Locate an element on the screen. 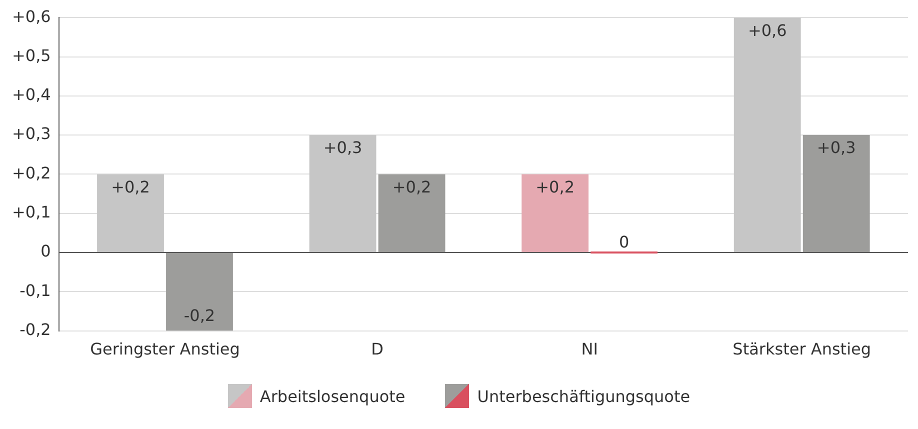  y-tick-label: +0,1 is located at coordinates (31, 212).